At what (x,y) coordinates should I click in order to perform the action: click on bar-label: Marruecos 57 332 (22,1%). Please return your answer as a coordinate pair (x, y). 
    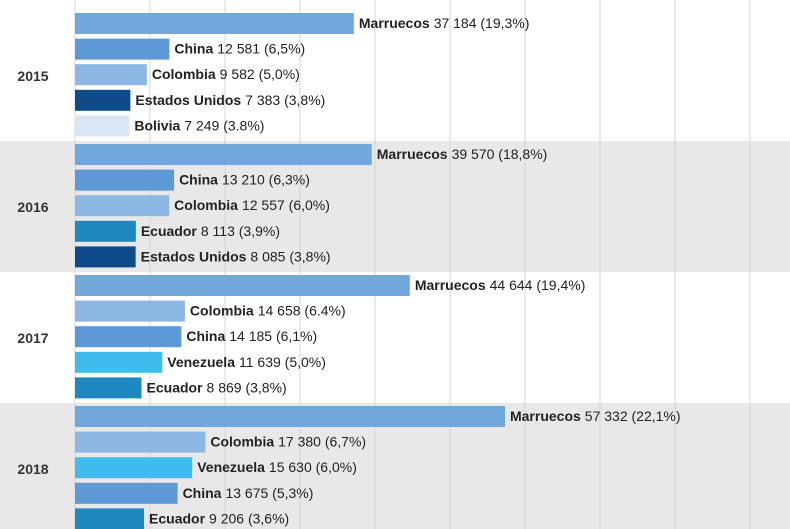
    Looking at the image, I should click on (595, 416).